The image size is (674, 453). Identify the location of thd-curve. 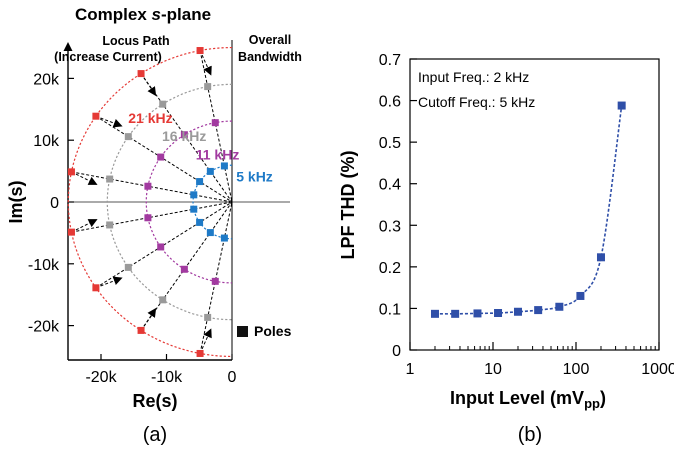
(528, 210).